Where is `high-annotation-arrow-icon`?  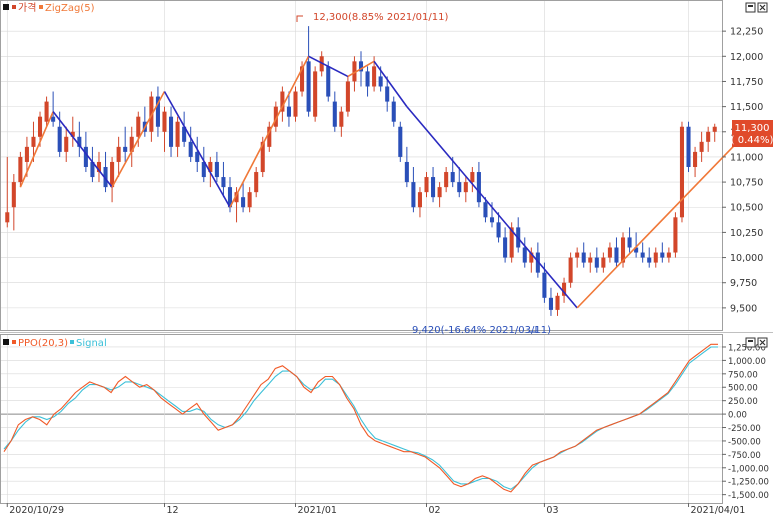
high-annotation-arrow-icon is located at coordinates (299, 18).